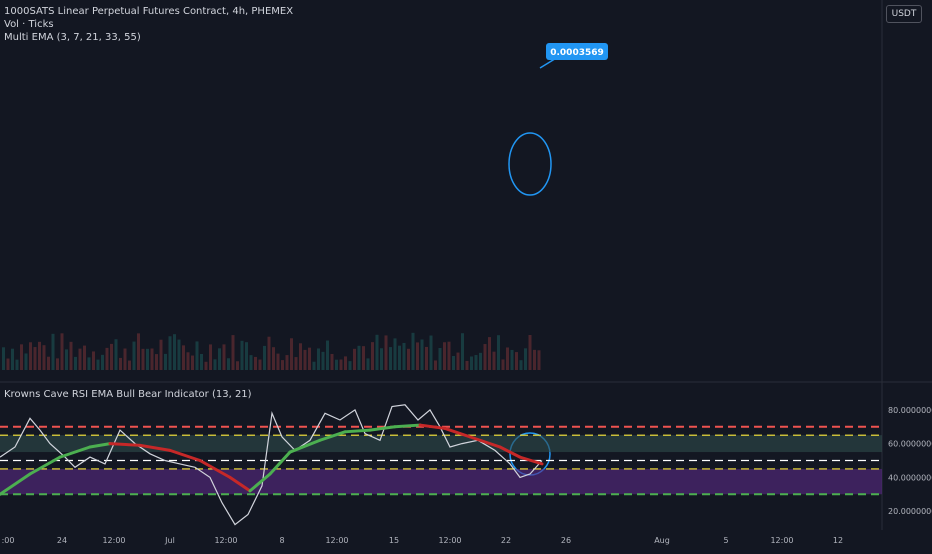 The height and width of the screenshot is (554, 932). Describe the element at coordinates (530, 164) in the screenshot. I see `highlight-circle` at that location.